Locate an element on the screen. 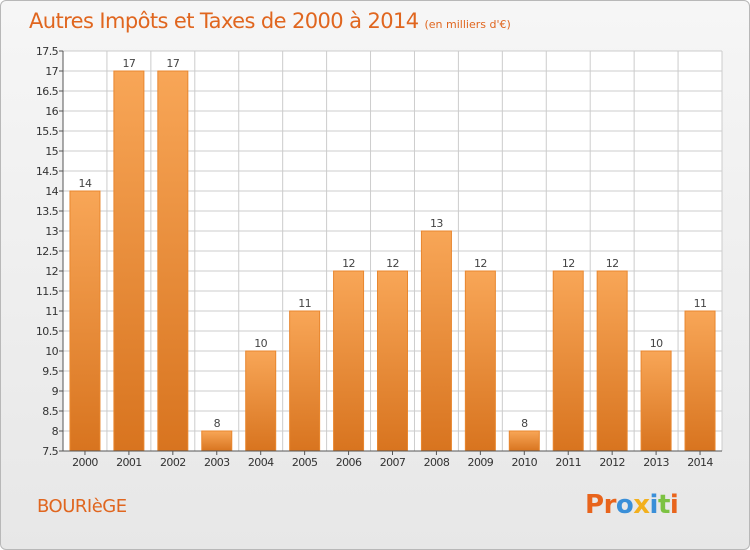 The height and width of the screenshot is (550, 750). logo-letter: t is located at coordinates (663, 505).